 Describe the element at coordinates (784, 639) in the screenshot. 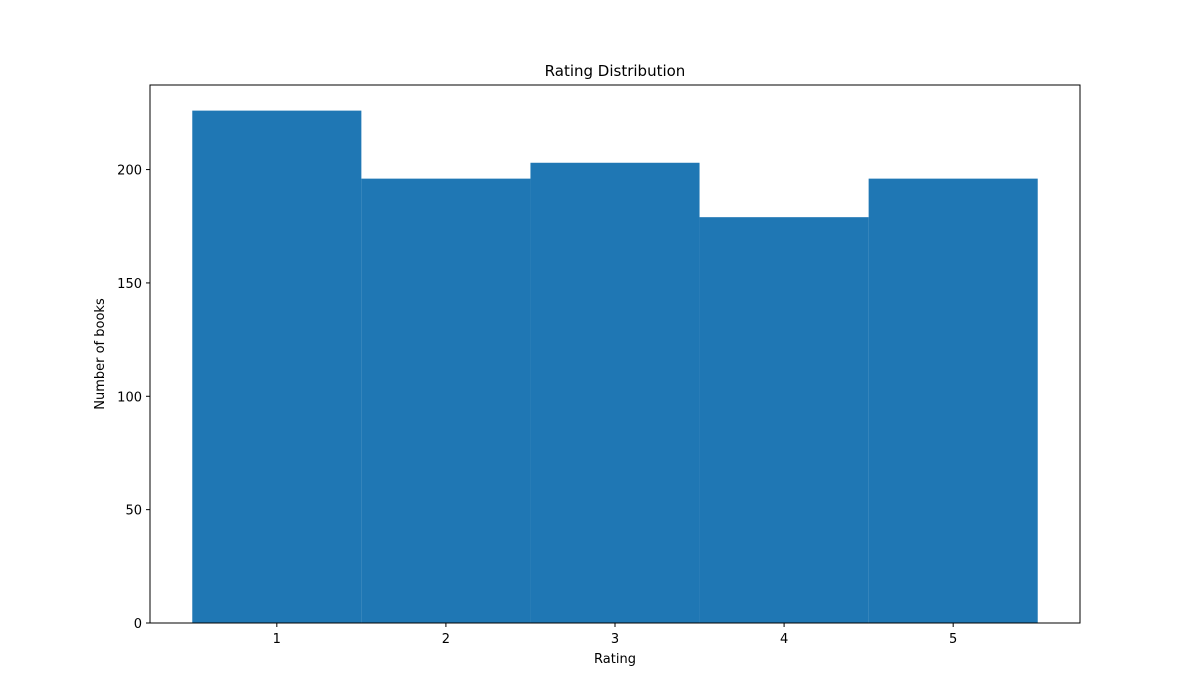

I see `x-tick-label: 4` at that location.